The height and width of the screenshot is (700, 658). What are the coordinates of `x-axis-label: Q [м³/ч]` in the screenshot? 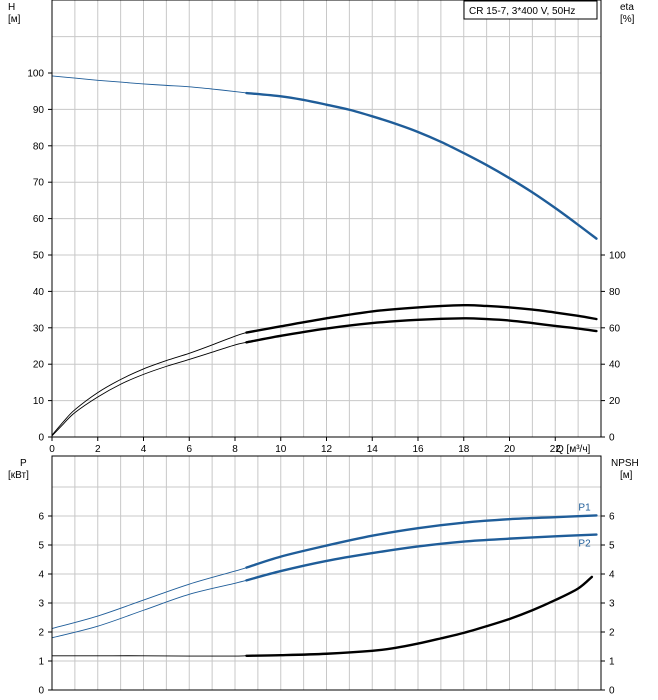 It's located at (573, 449).